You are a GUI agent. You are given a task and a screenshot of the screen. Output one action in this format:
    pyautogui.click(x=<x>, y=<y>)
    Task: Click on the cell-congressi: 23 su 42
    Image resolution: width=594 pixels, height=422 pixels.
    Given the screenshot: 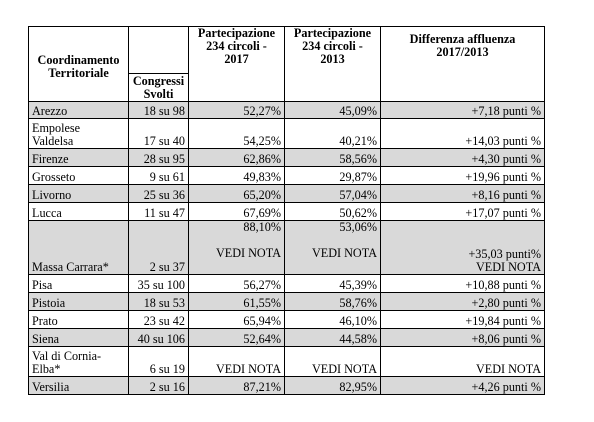 What is the action you would take?
    pyautogui.click(x=158, y=319)
    